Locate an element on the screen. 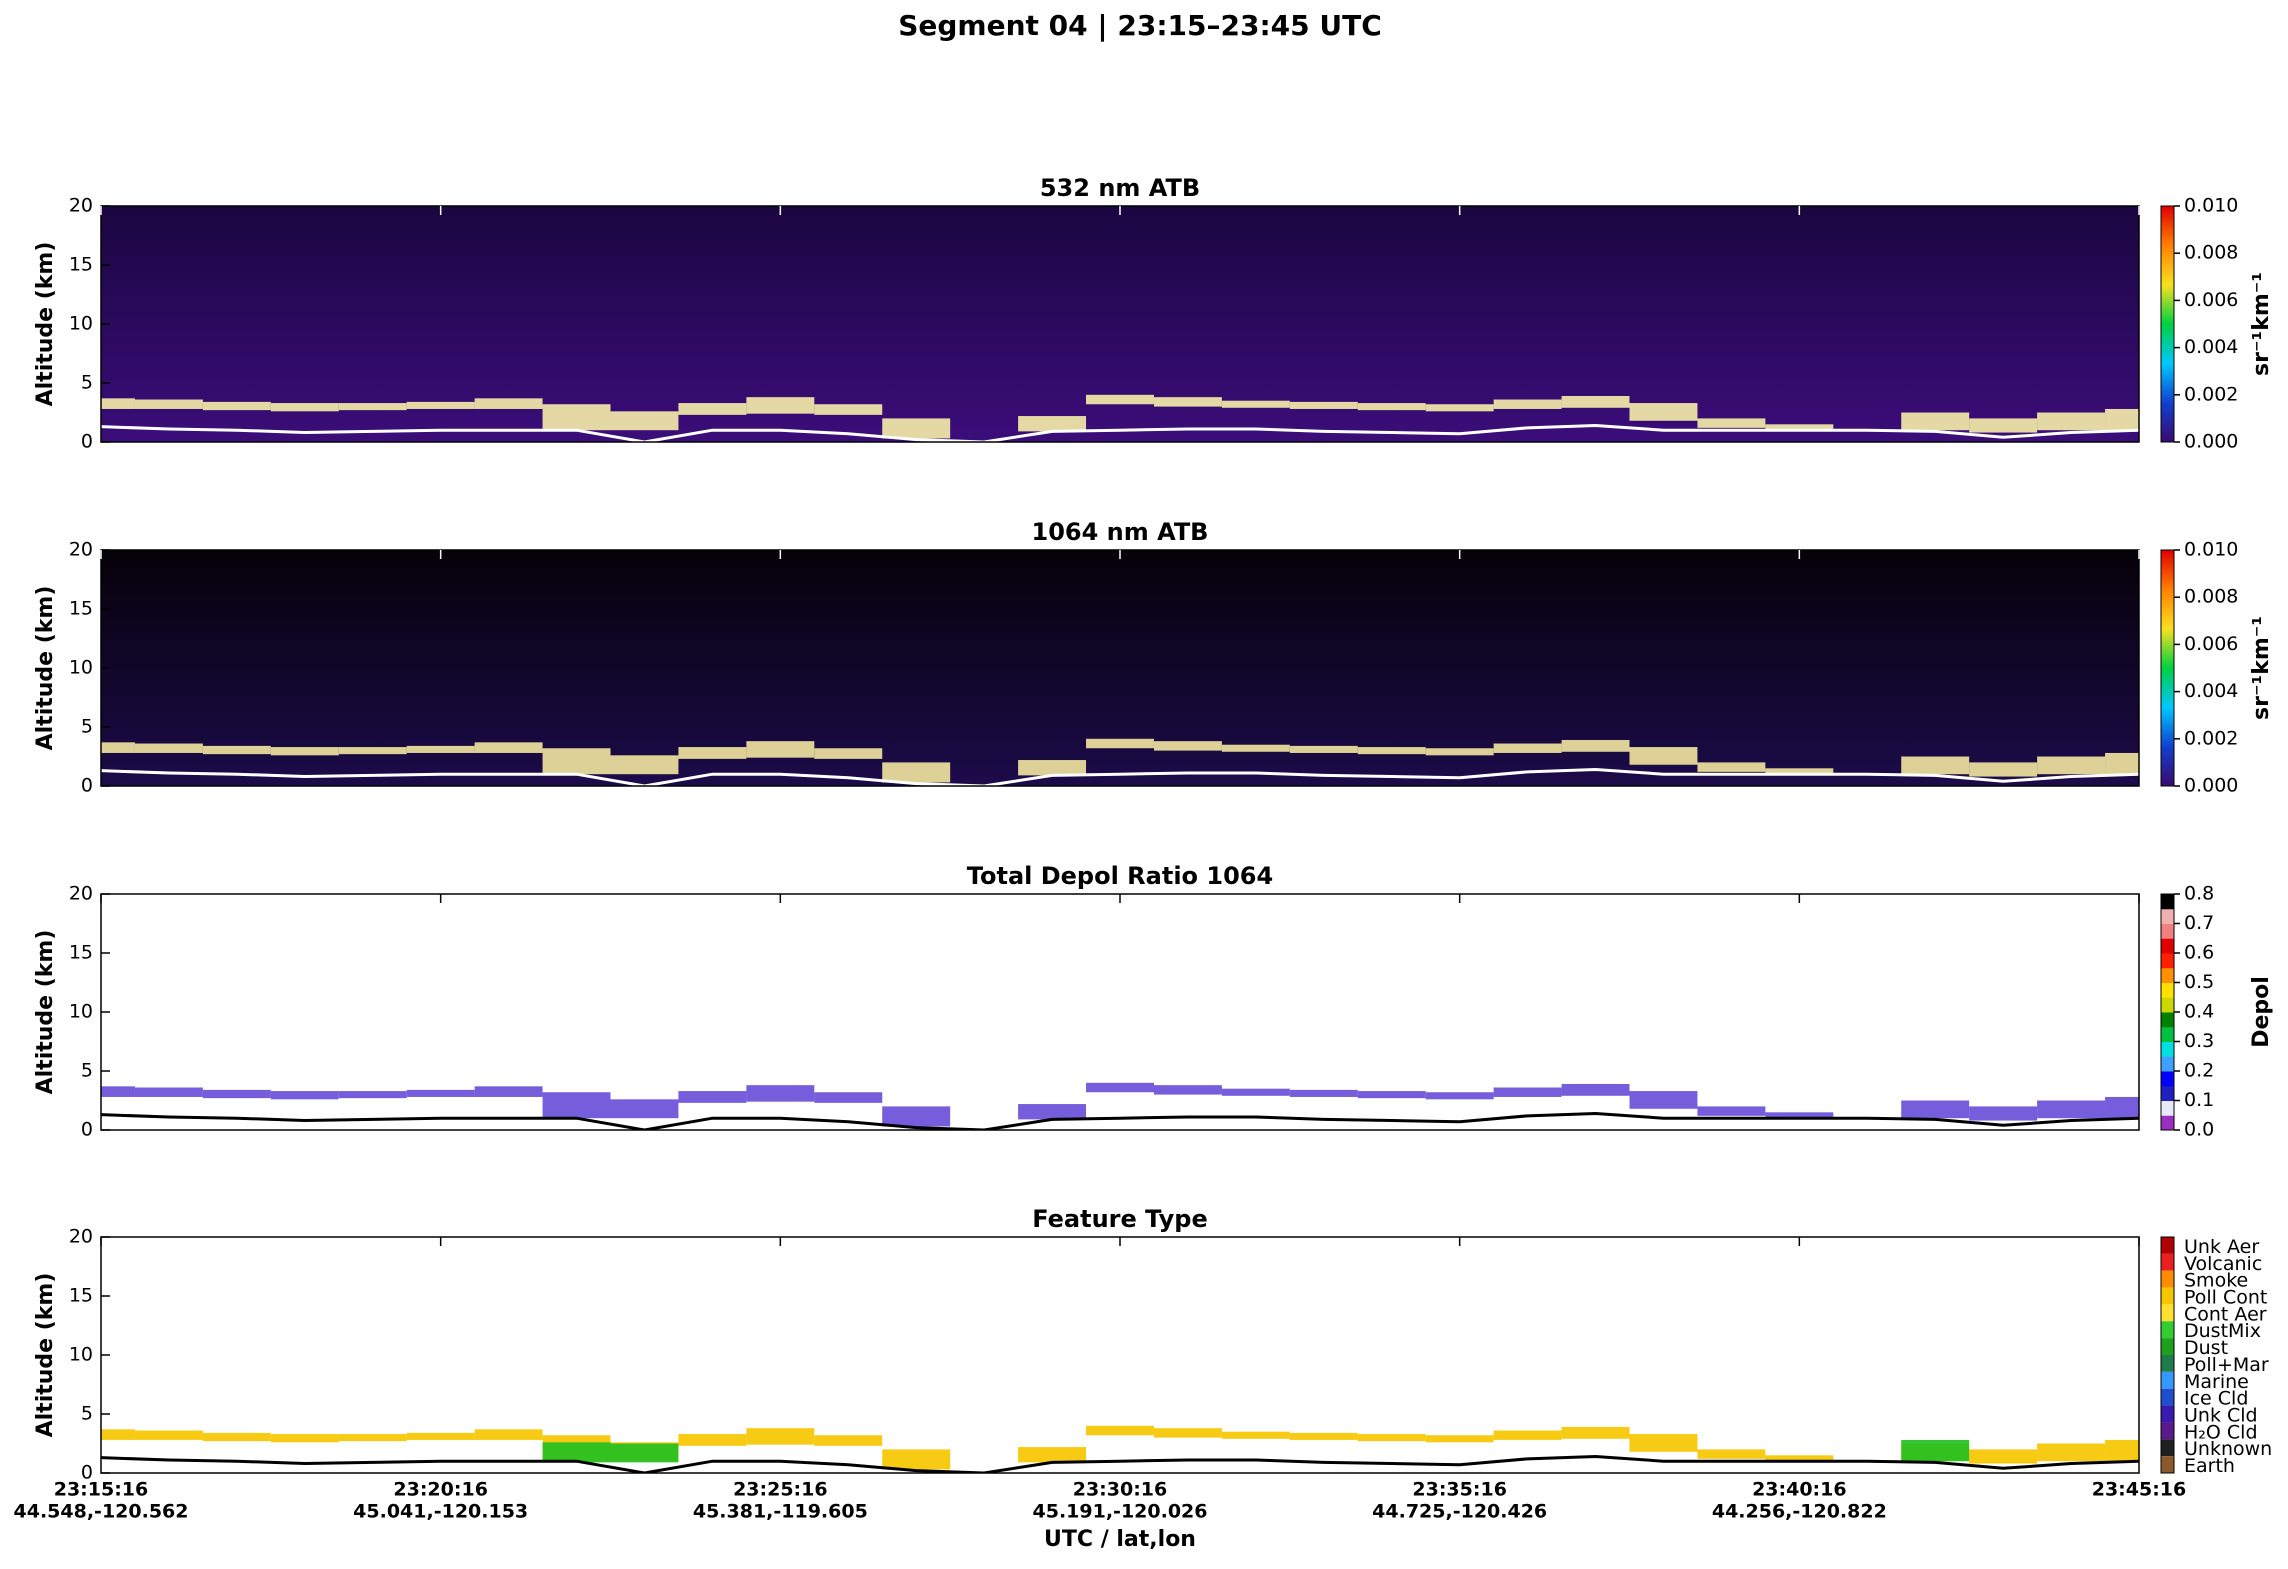 The width and height of the screenshot is (2288, 1569). colorbar-frame is located at coordinates (2167, 1012).